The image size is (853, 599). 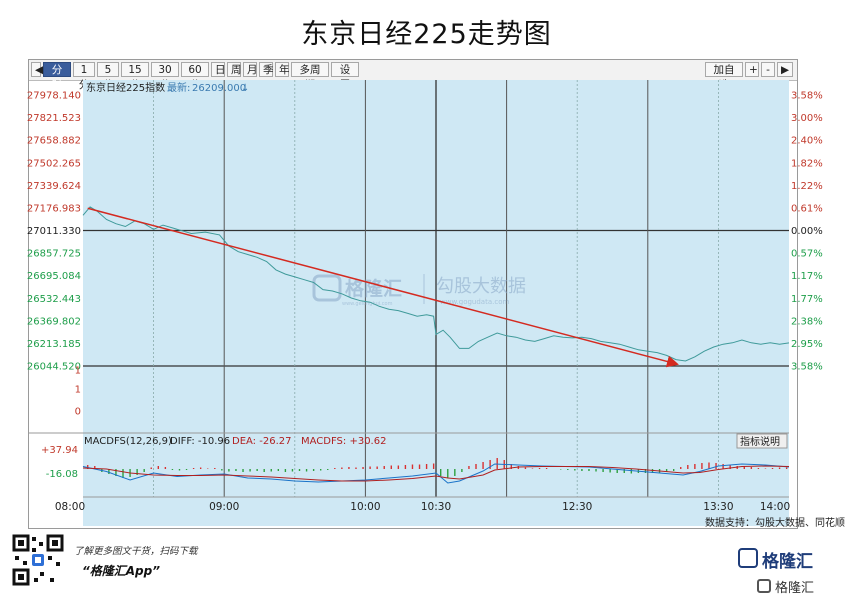 I want to click on watermark-partner-url: www.gogudata.com, so click(x=474, y=302).